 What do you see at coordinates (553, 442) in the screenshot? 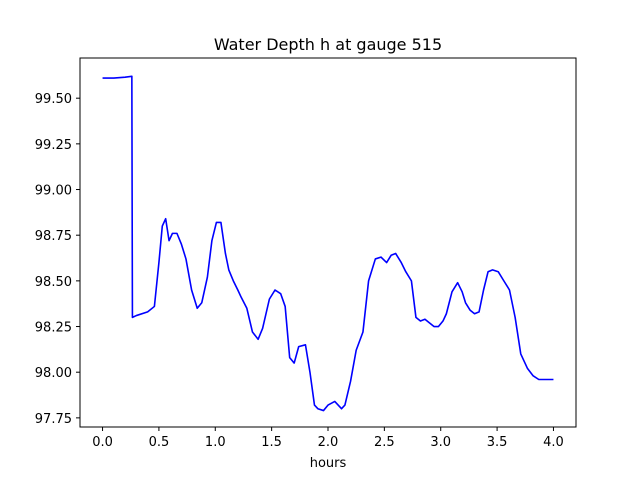
I see `x-tick-label: 4.0` at bounding box center [553, 442].